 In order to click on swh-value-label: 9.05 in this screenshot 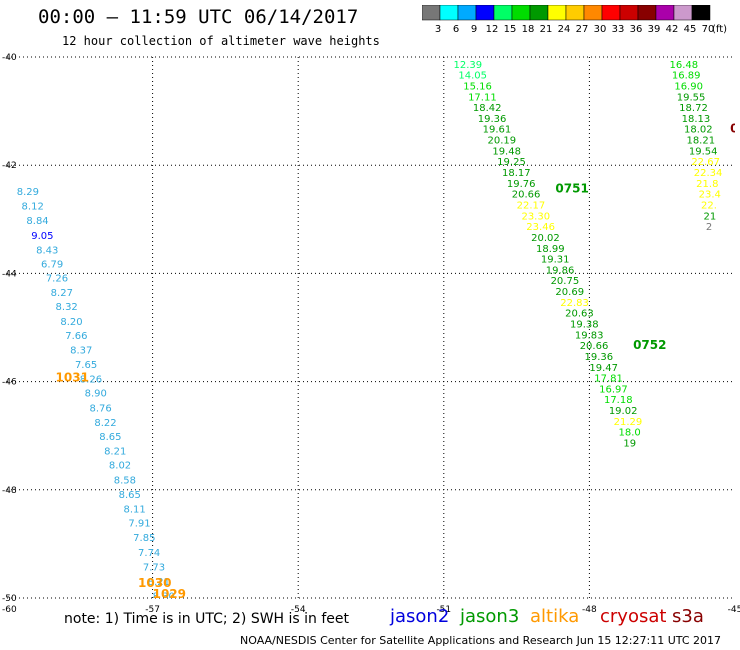, I will do `click(42, 236)`.